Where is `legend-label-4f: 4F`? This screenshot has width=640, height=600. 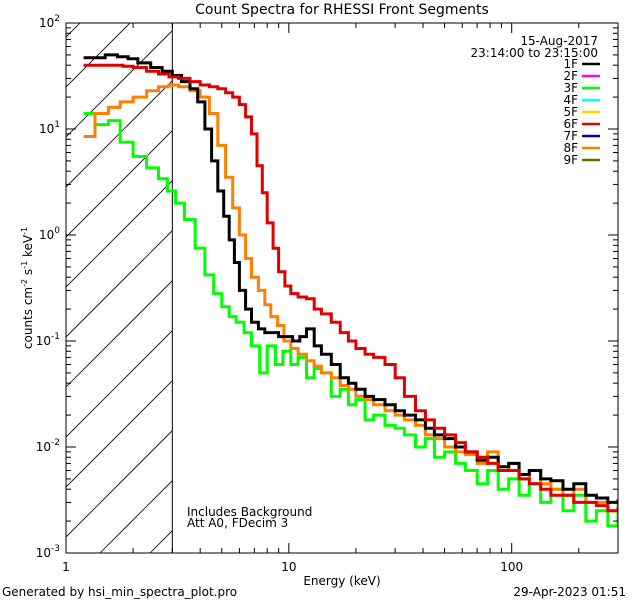
legend-label-4f: 4F is located at coordinates (570, 100).